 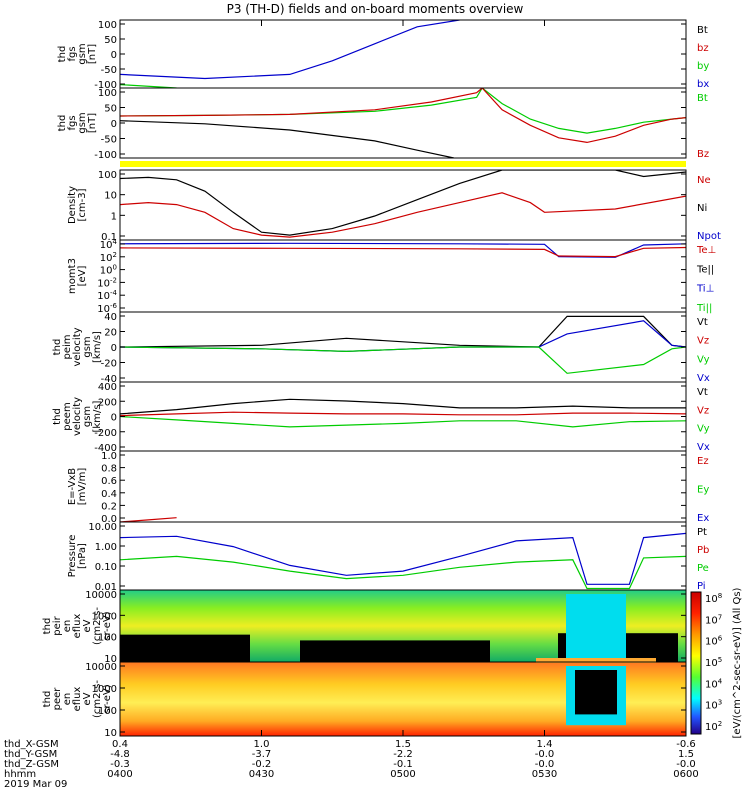 What do you see at coordinates (702, 532) in the screenshot?
I see `legend-label: Pt` at bounding box center [702, 532].